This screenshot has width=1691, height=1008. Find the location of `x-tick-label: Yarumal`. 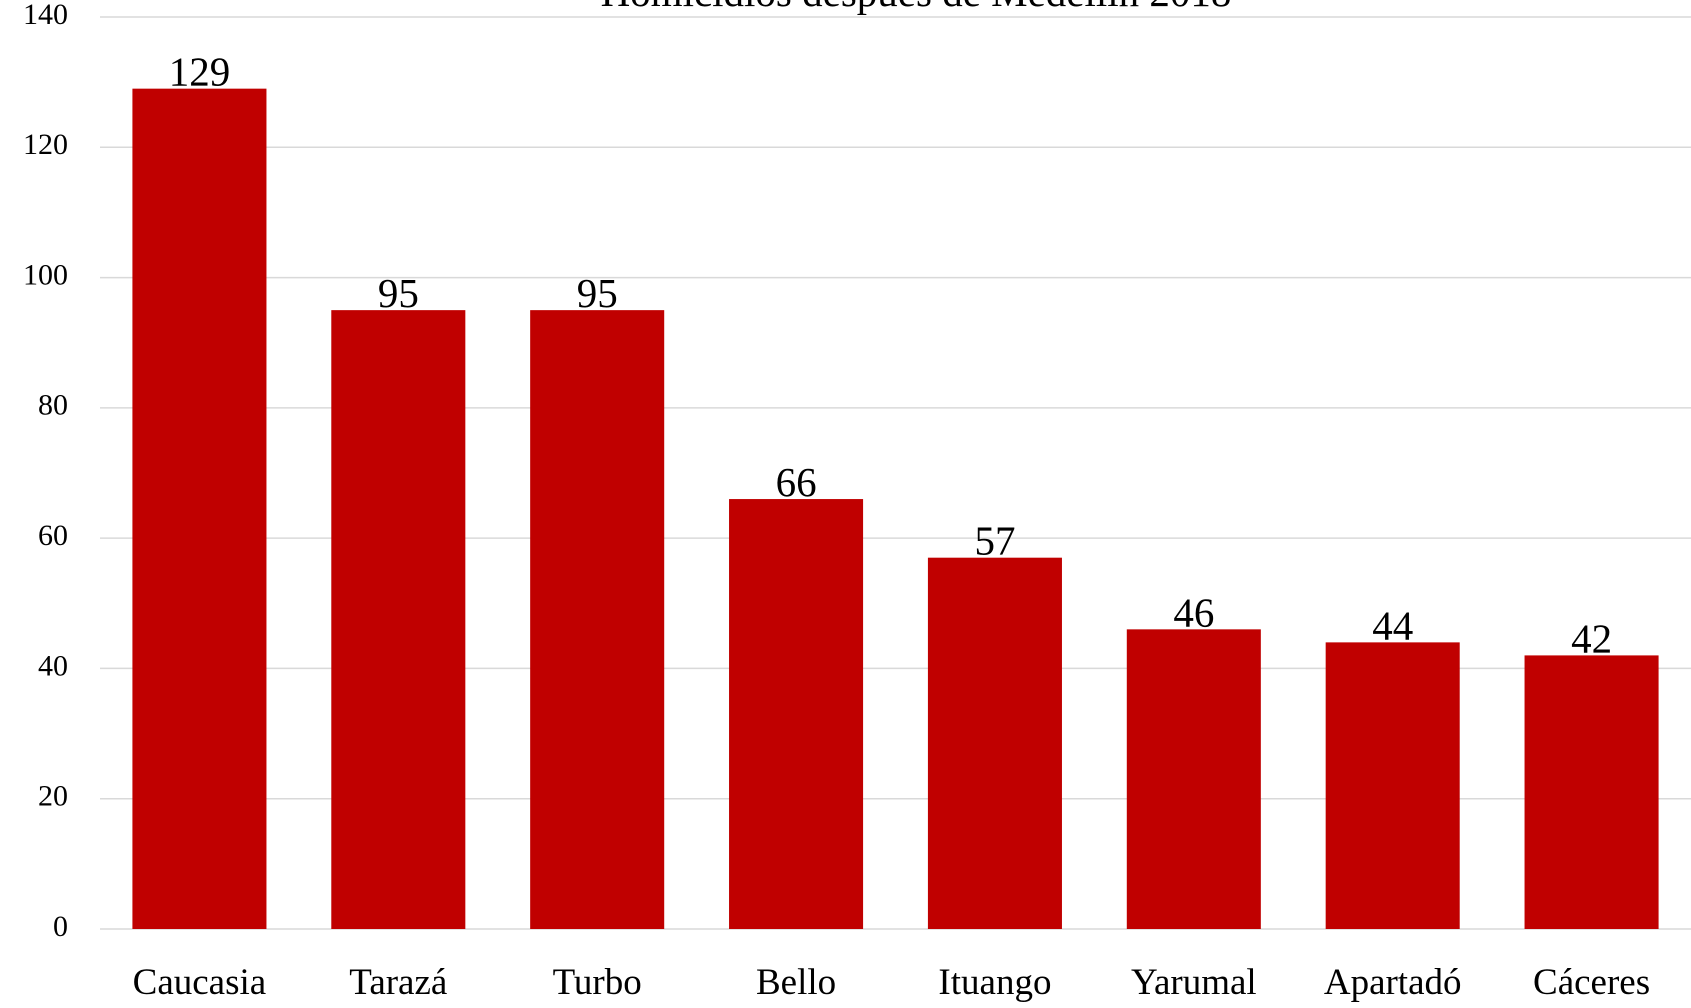

x-tick-label: Yarumal is located at coordinates (1194, 982).